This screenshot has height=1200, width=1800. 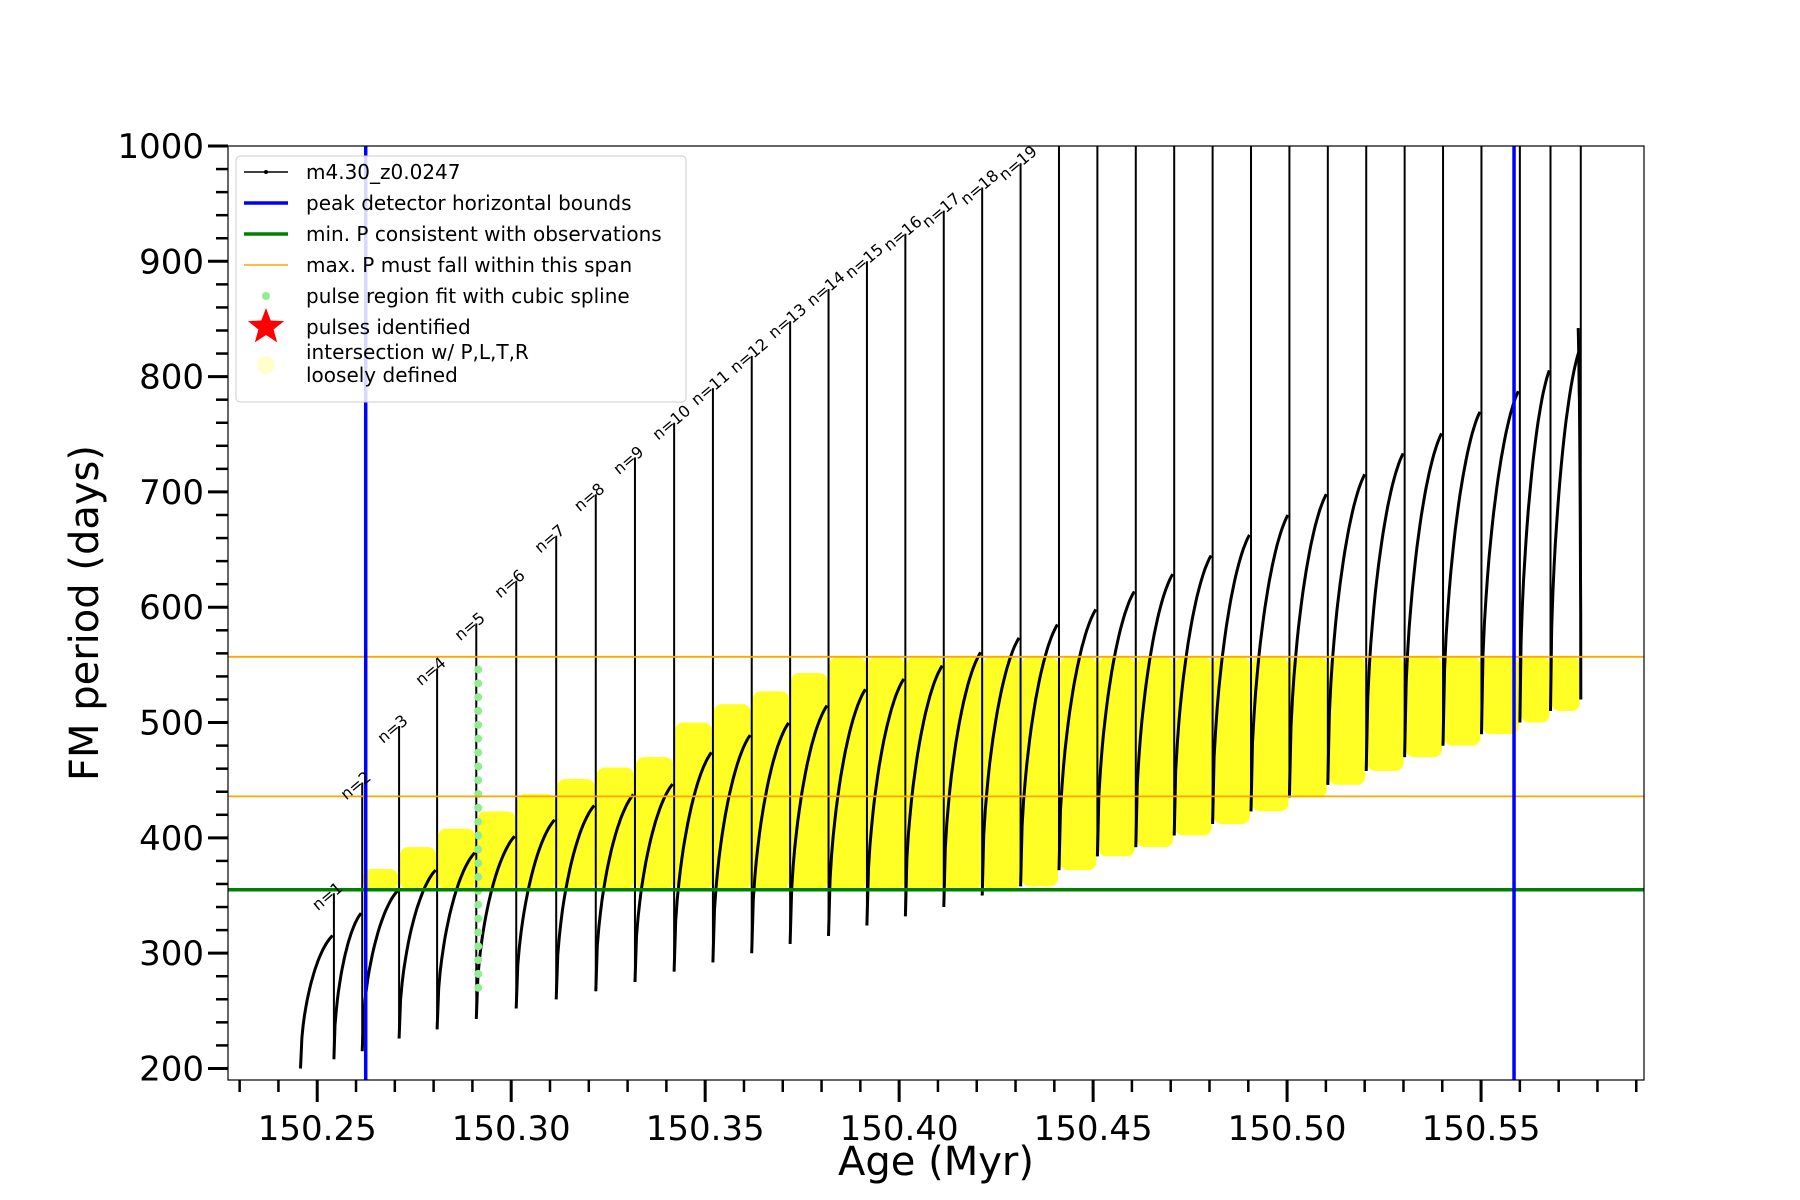 What do you see at coordinates (1093, 1129) in the screenshot?
I see `x-tick-label: 150.45` at bounding box center [1093, 1129].